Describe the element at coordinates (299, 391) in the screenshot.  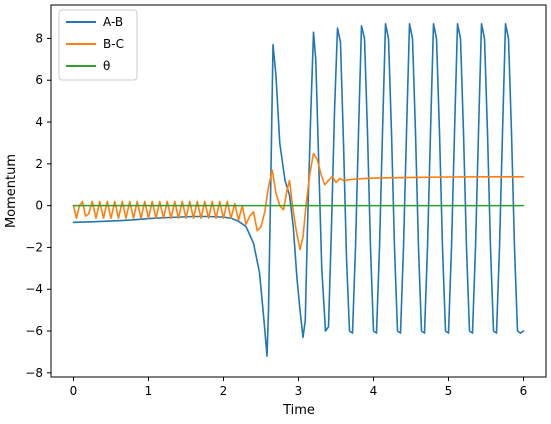
I see `x-tick-label: 3` at that location.